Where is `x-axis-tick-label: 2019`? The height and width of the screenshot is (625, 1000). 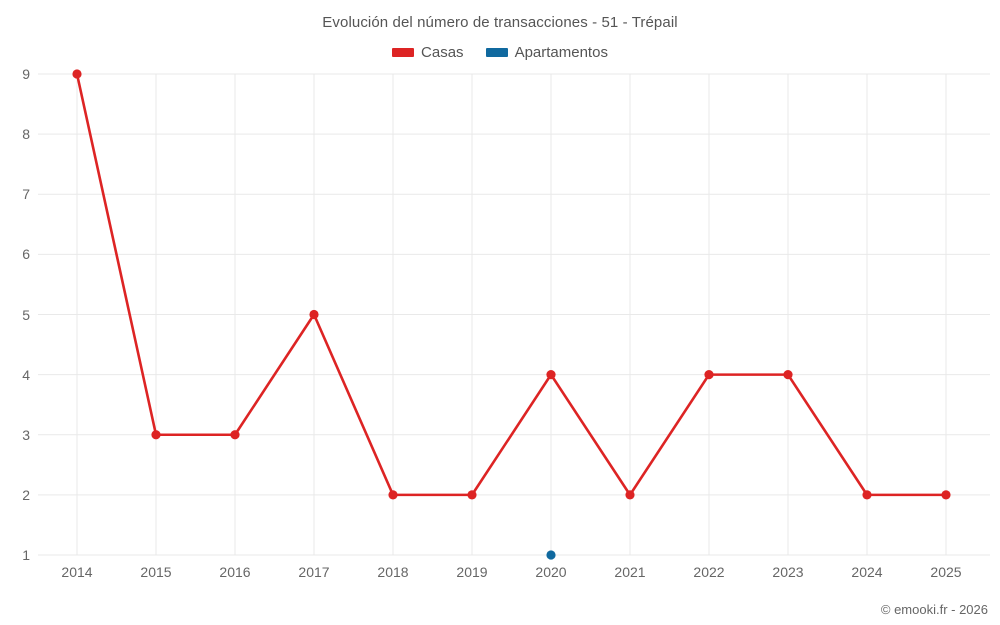
x-axis-tick-label: 2019 is located at coordinates (472, 572).